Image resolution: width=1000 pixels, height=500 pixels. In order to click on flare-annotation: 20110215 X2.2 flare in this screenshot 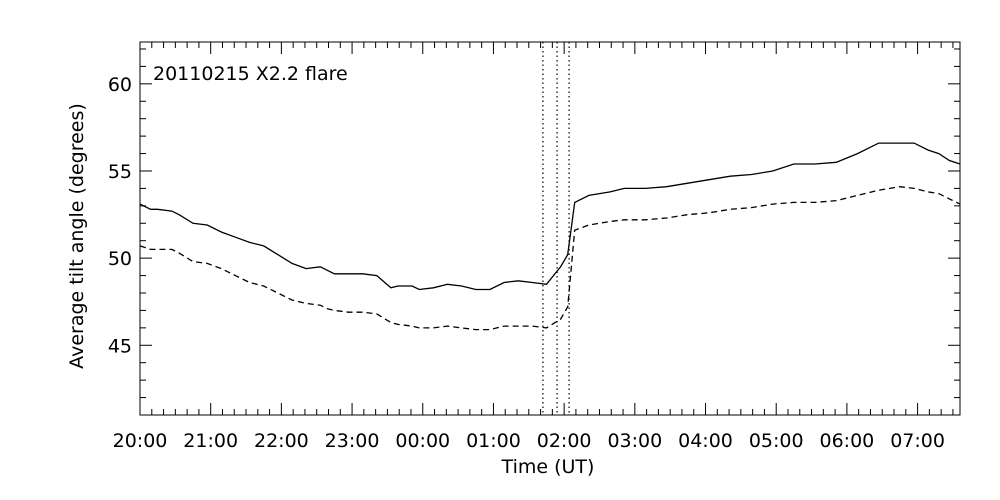, I will do `click(250, 74)`.